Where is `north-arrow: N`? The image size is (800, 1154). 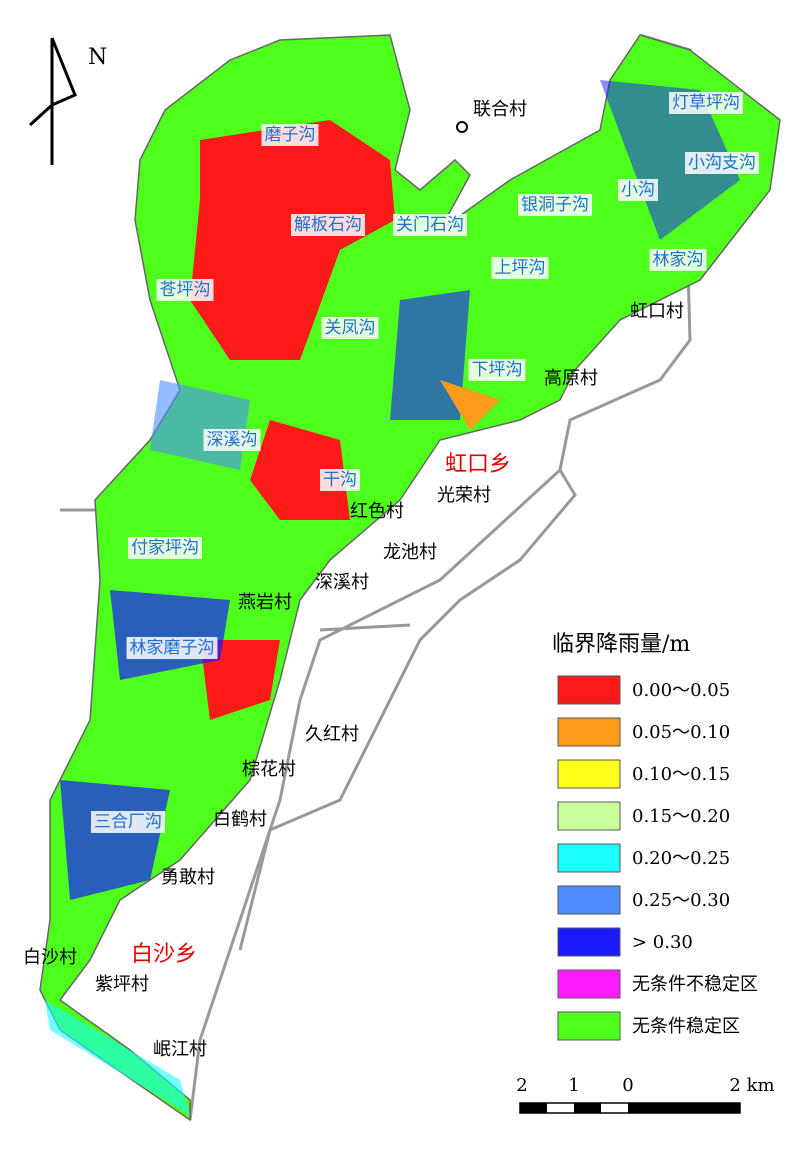 north-arrow: N is located at coordinates (67, 101).